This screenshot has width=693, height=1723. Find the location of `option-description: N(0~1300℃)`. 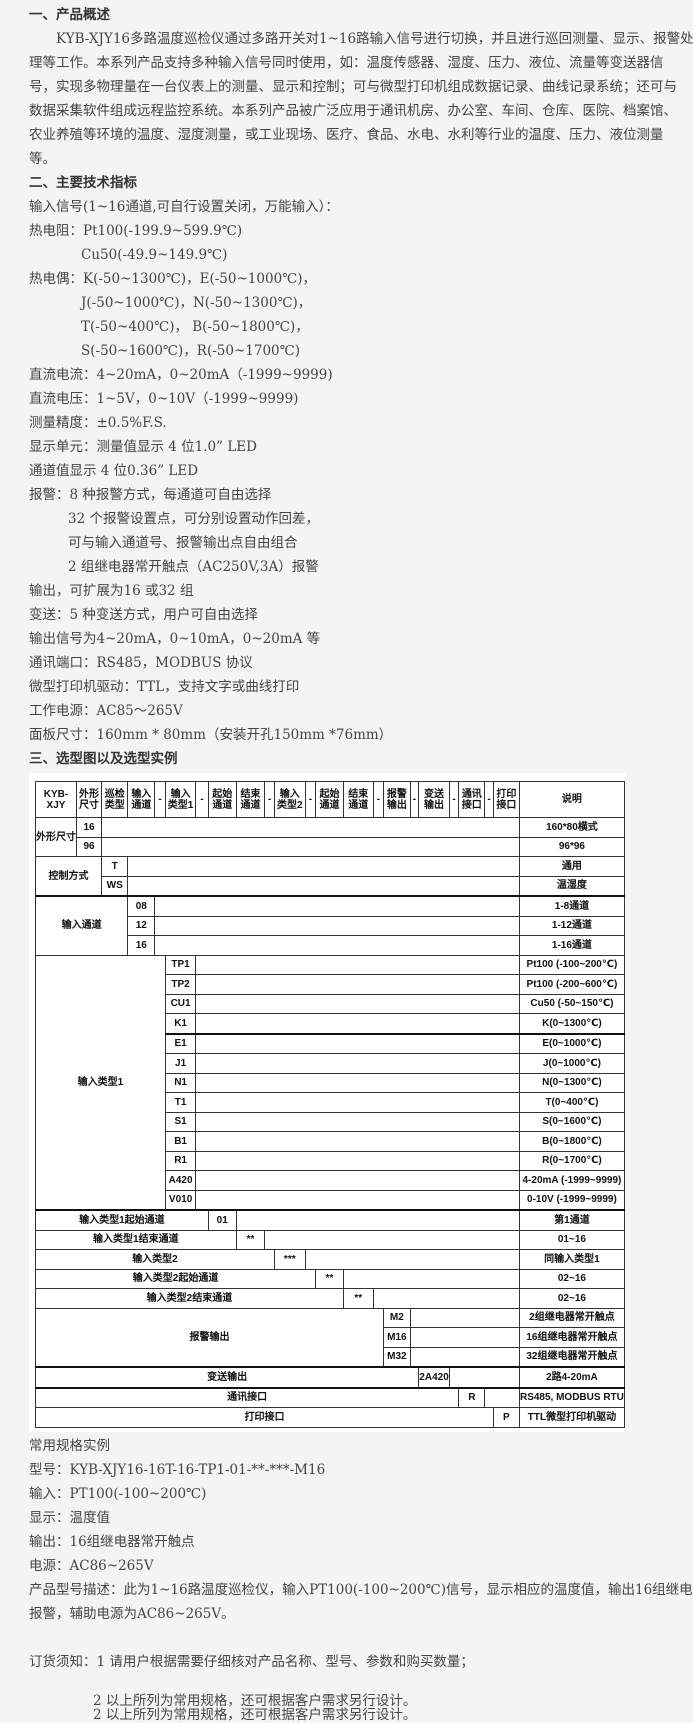

option-description: N(0~1300℃) is located at coordinates (572, 1082).